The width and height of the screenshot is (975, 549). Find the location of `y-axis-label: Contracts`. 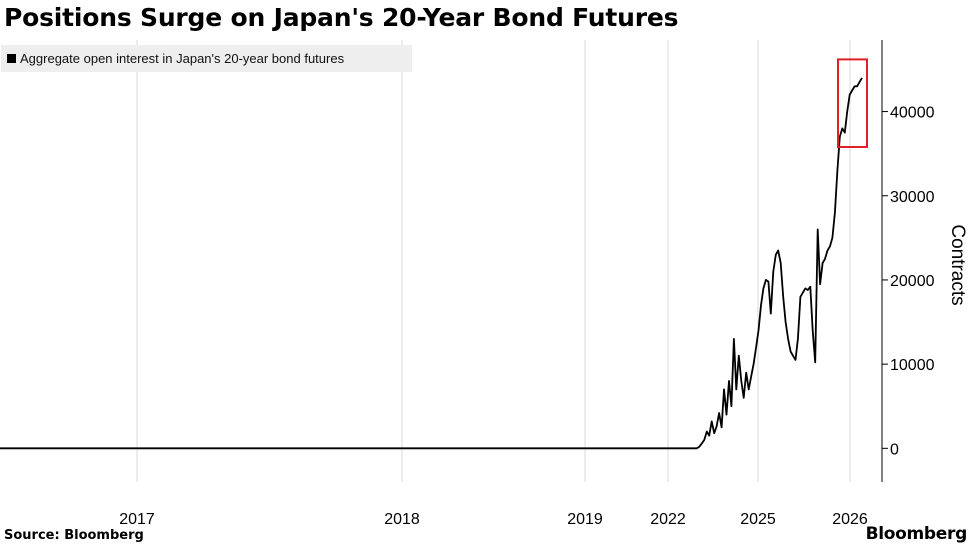

y-axis-label: Contracts is located at coordinates (957, 264).